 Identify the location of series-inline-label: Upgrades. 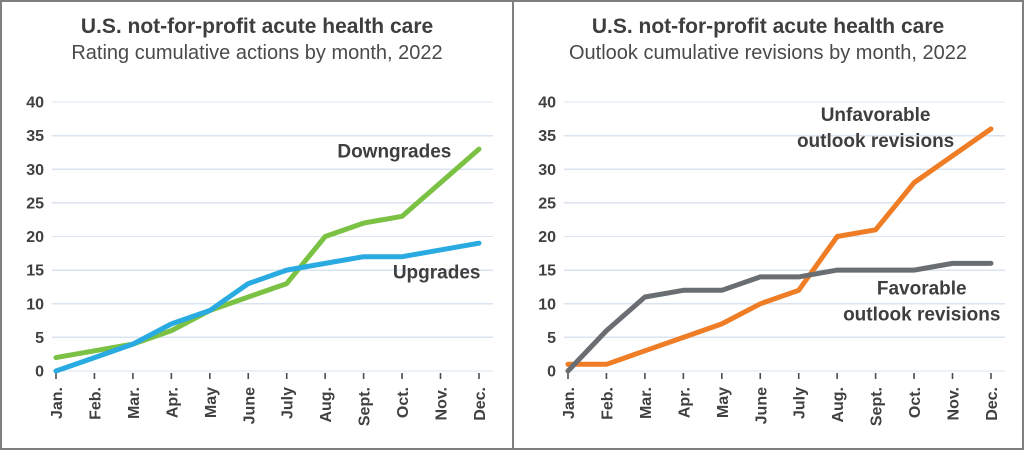
(437, 273).